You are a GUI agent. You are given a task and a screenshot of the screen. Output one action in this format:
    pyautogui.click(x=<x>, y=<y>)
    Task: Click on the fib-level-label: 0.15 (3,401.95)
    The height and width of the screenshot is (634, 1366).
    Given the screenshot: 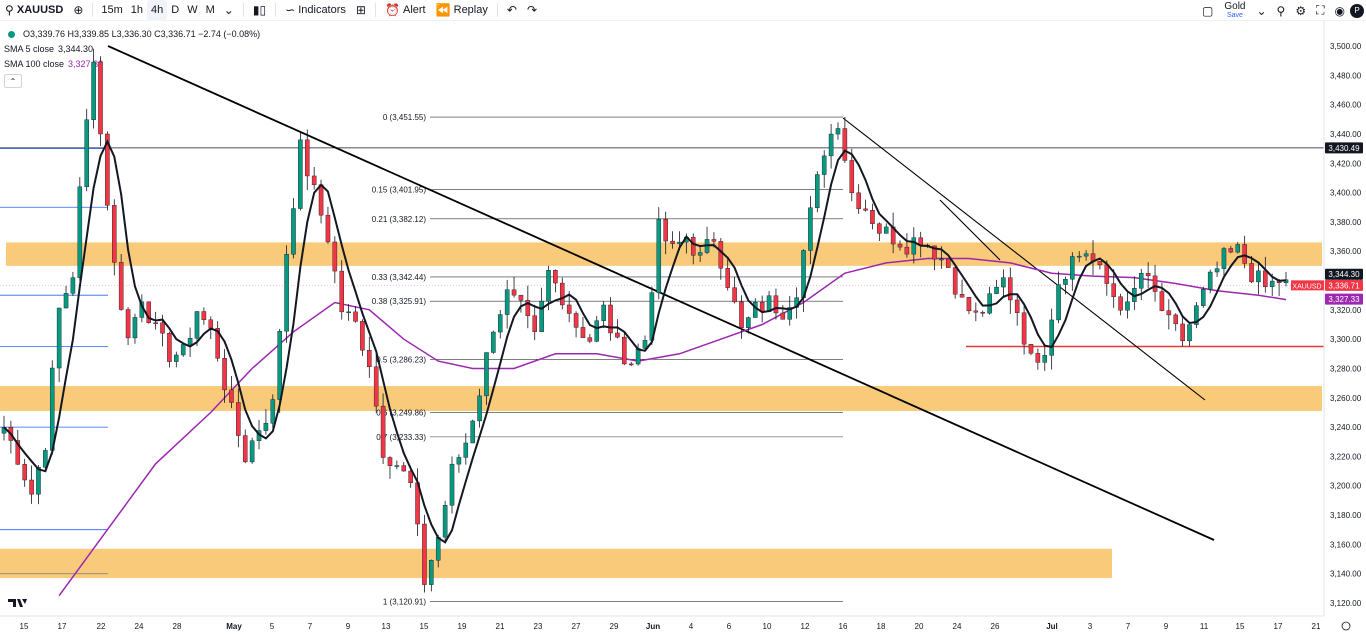 What is the action you would take?
    pyautogui.click(x=399, y=190)
    